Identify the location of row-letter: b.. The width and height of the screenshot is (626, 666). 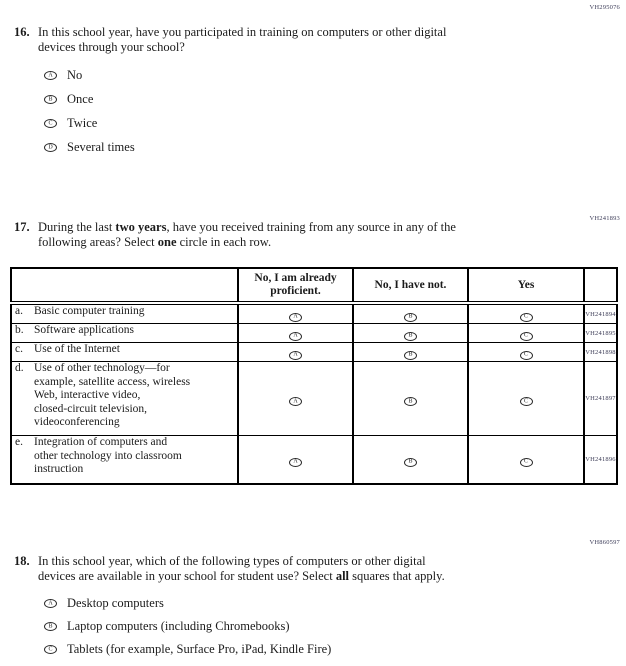
(19, 330).